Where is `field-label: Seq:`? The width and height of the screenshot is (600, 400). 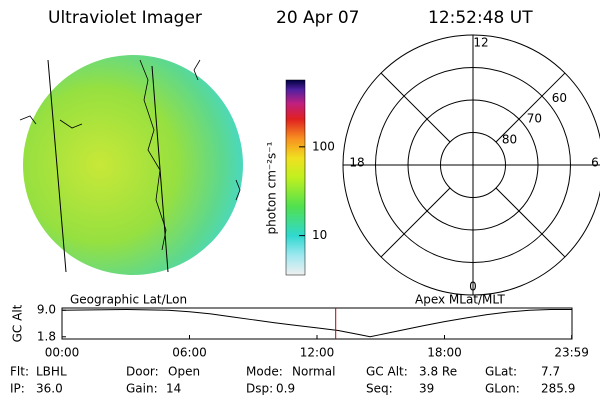
field-label: Seq: is located at coordinates (379, 389).